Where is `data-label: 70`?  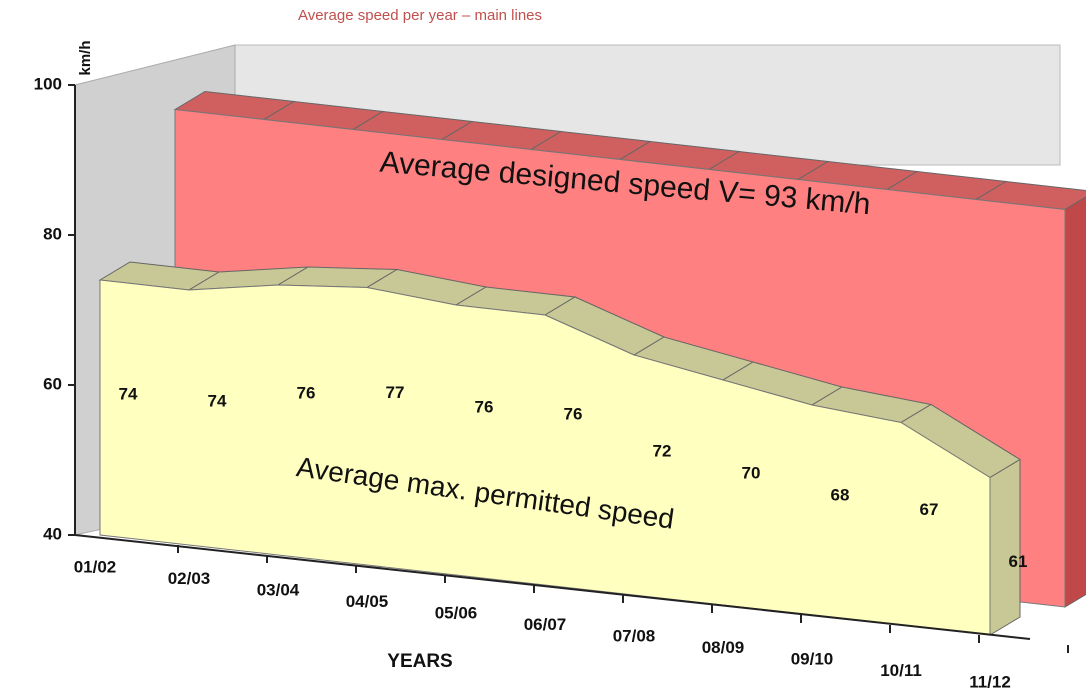 data-label: 70 is located at coordinates (751, 472).